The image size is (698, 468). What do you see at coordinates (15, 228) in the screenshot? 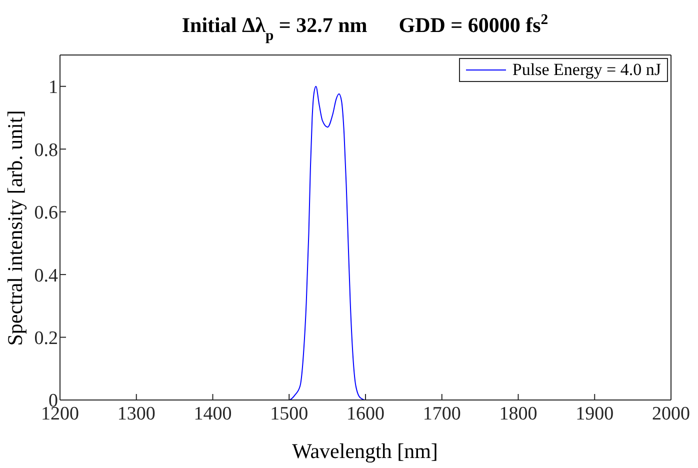
I see `y-axis-title: Spectral intensity [arb. unit]` at bounding box center [15, 228].